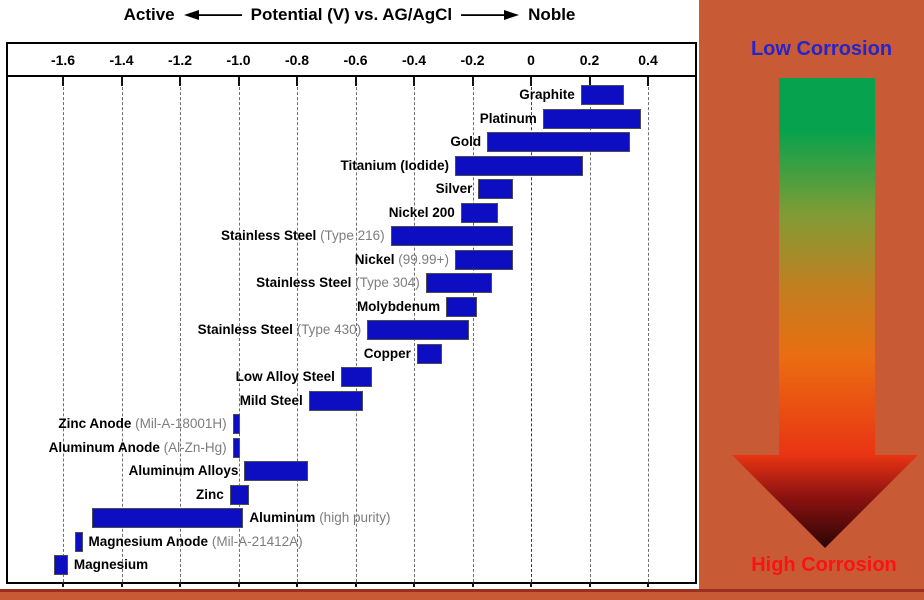 Image resolution: width=924 pixels, height=600 pixels. I want to click on series-label: Gold, so click(465, 142).